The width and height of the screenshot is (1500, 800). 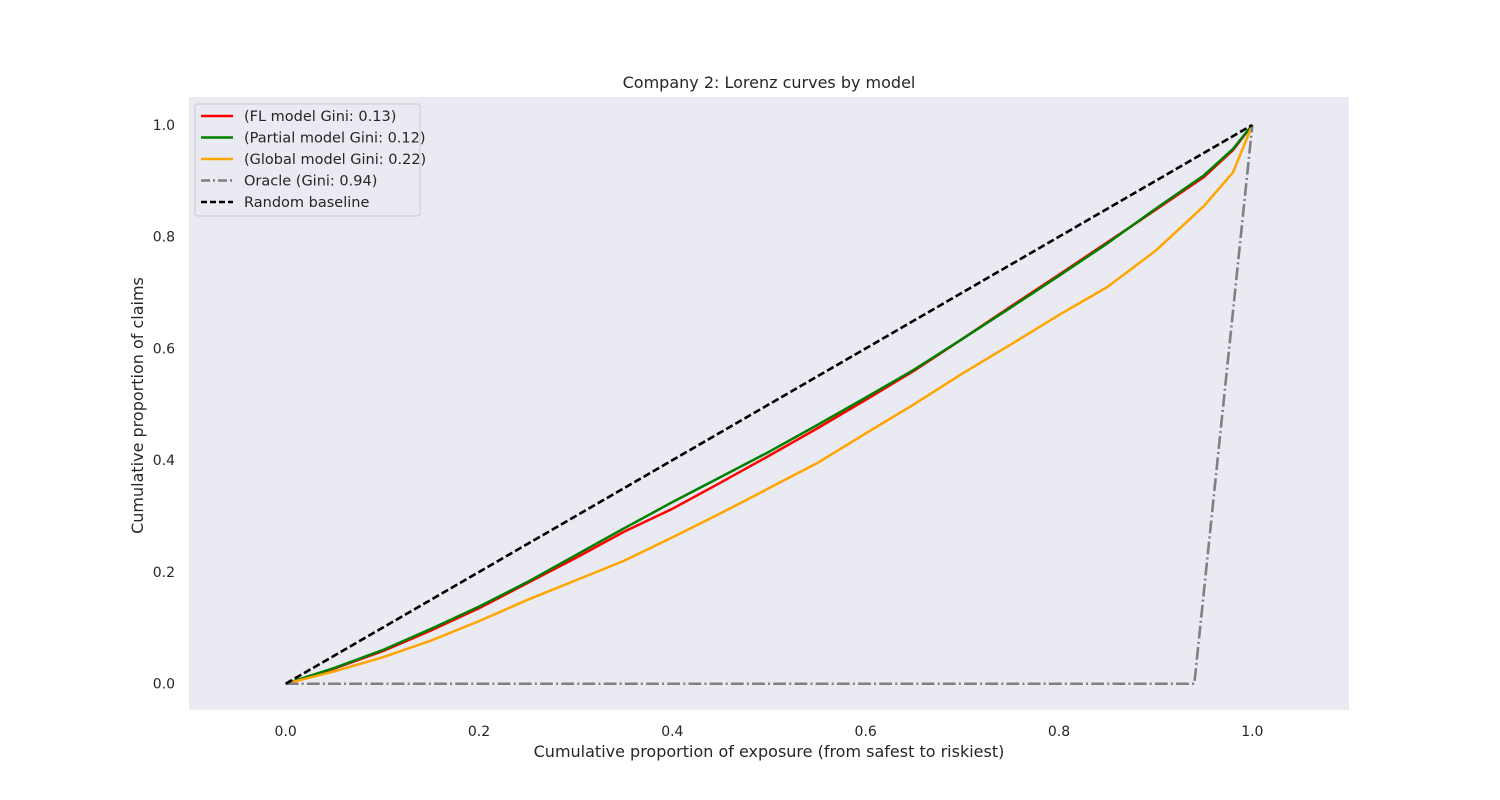 I want to click on y-tick-label: 0.4, so click(x=164, y=461).